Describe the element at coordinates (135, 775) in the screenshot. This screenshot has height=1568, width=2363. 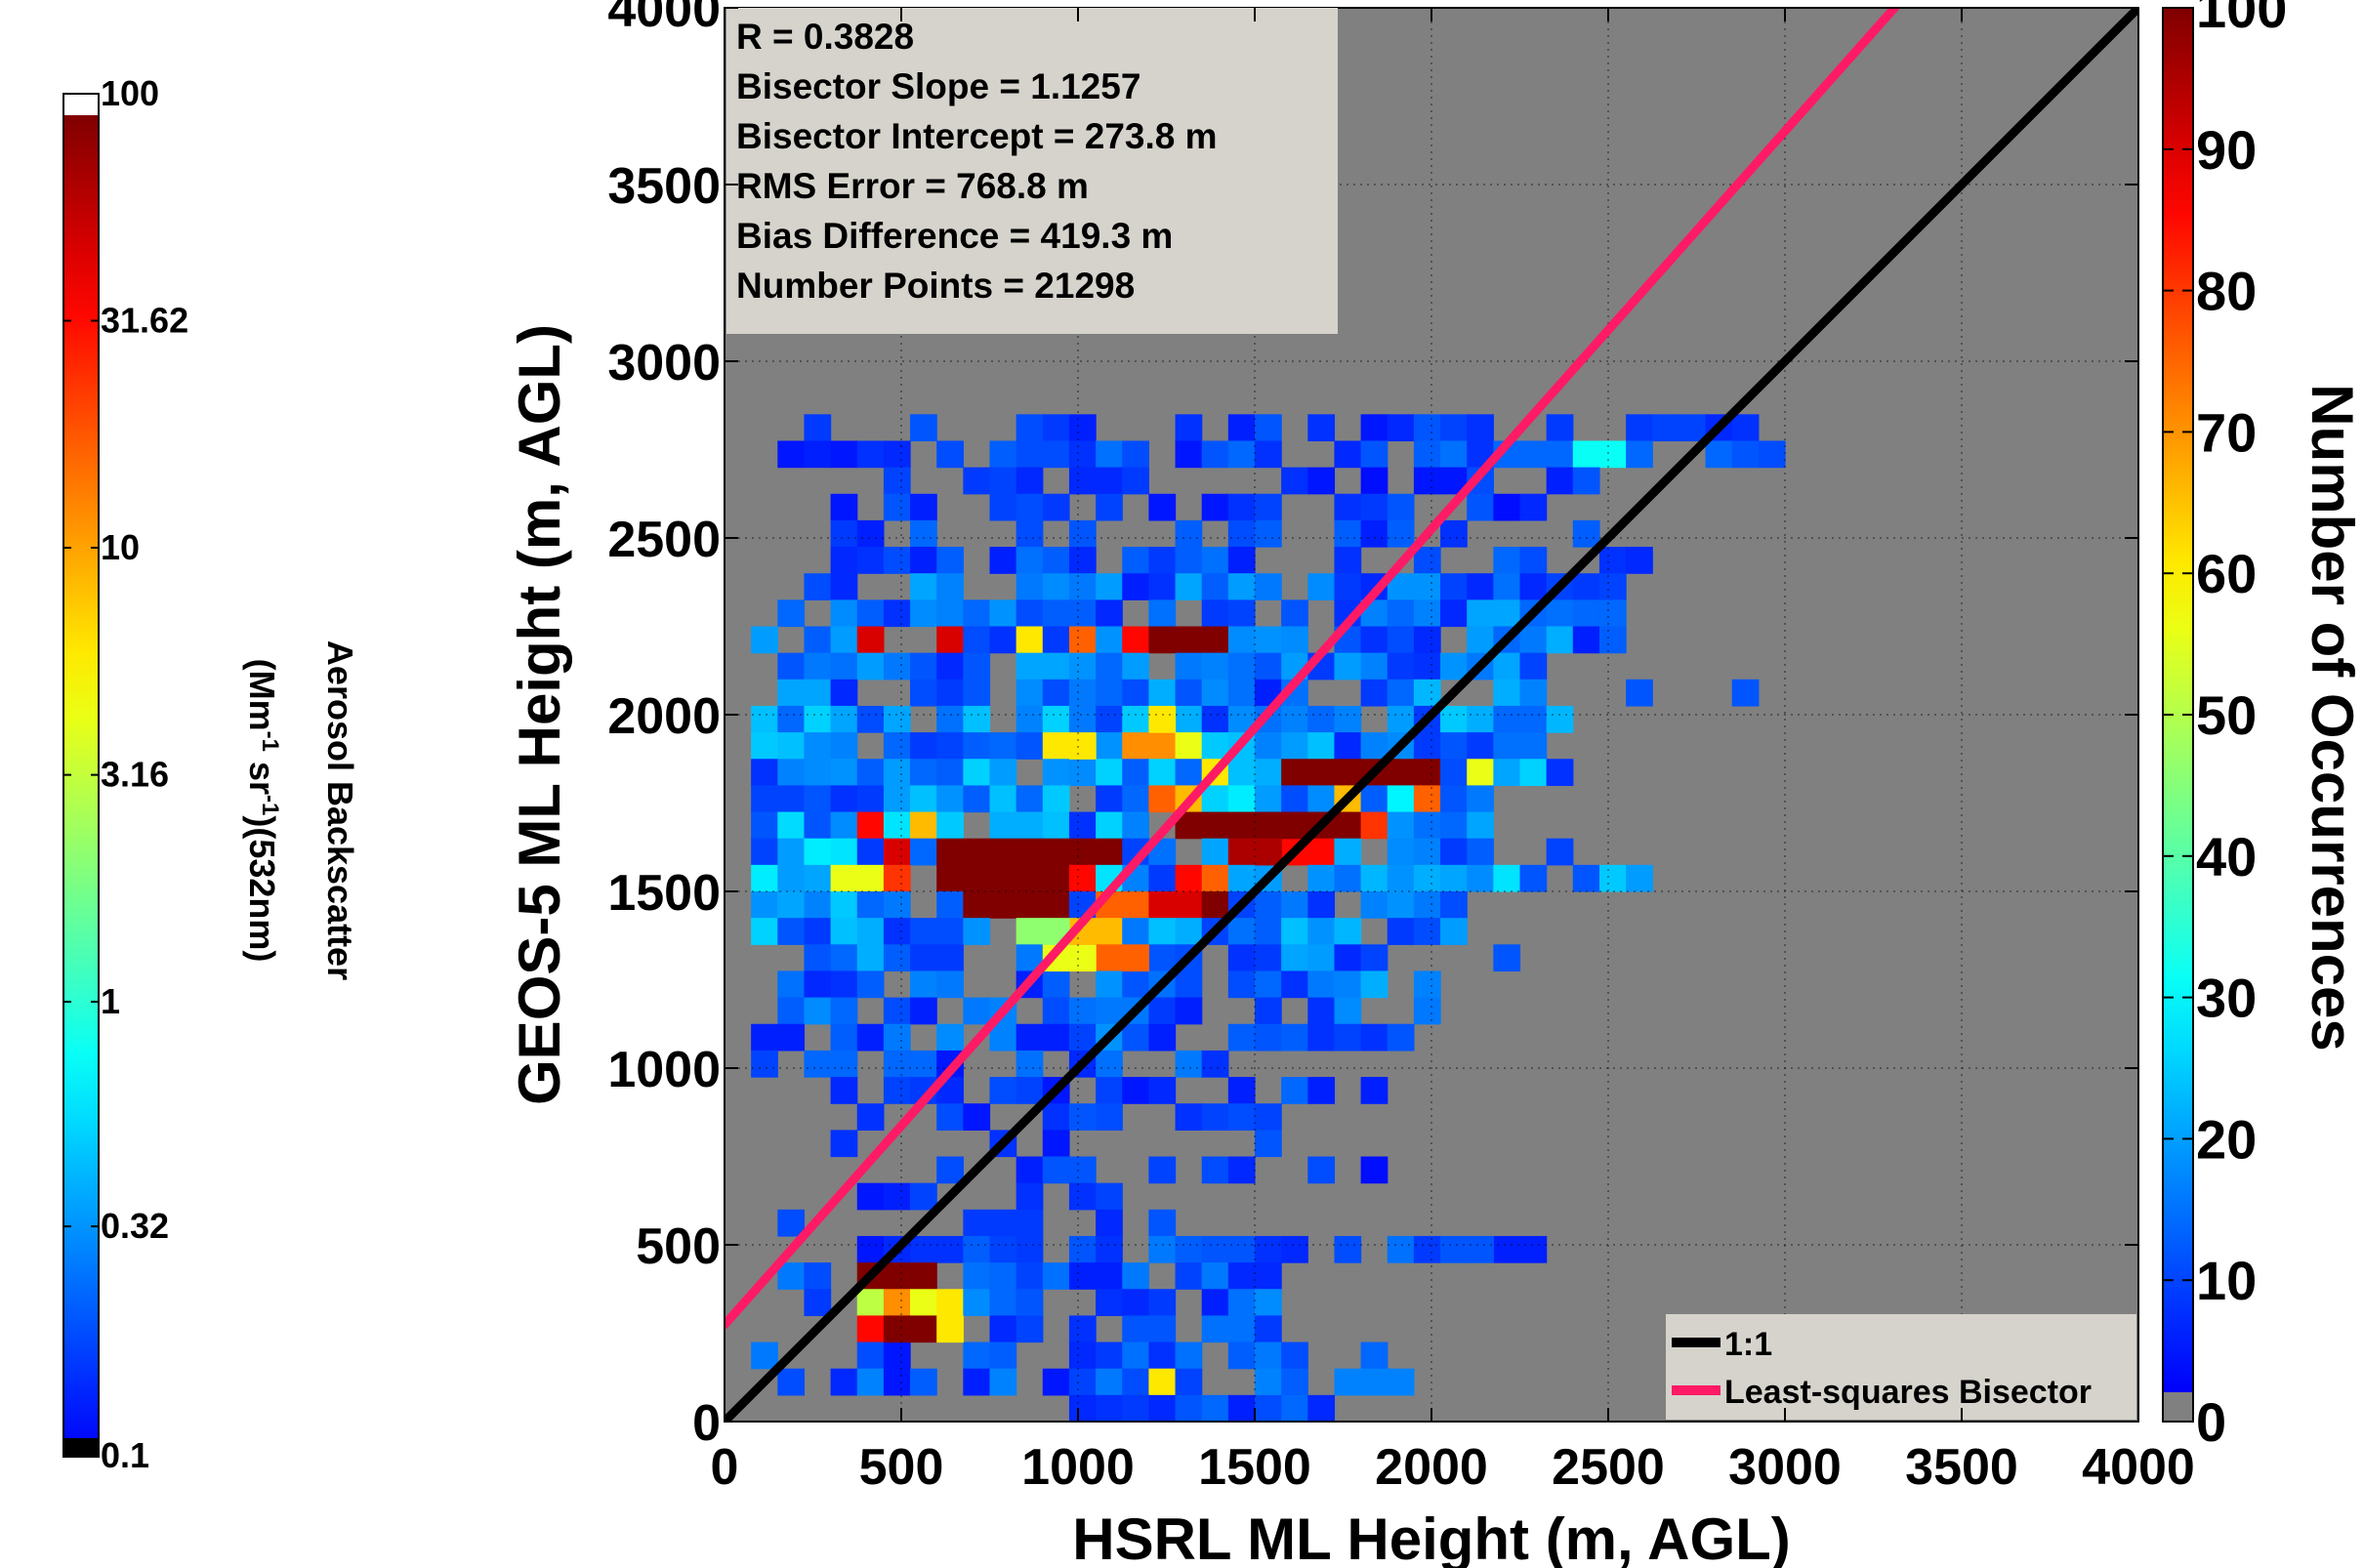
I see `backscatter-tick-label: 3.16` at that location.